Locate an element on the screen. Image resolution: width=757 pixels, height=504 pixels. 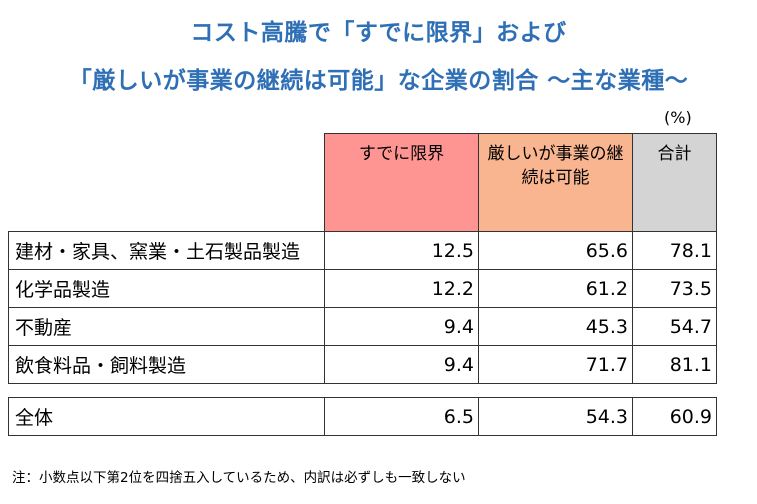
cell-value: 78.1 is located at coordinates (674, 250).